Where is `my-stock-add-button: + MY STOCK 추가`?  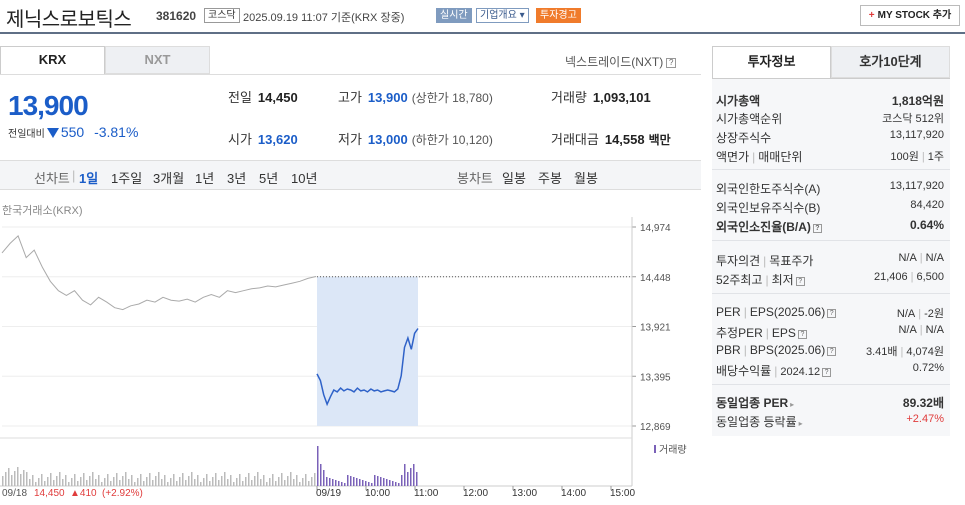
my-stock-add-button: + MY STOCK 추가 is located at coordinates (910, 15).